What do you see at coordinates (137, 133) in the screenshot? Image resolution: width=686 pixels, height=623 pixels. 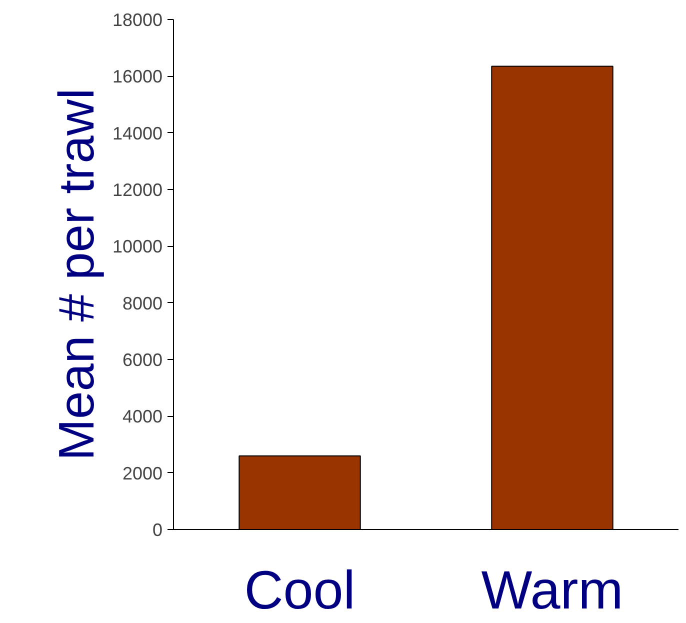 I see `y-tick-label: 14000` at bounding box center [137, 133].